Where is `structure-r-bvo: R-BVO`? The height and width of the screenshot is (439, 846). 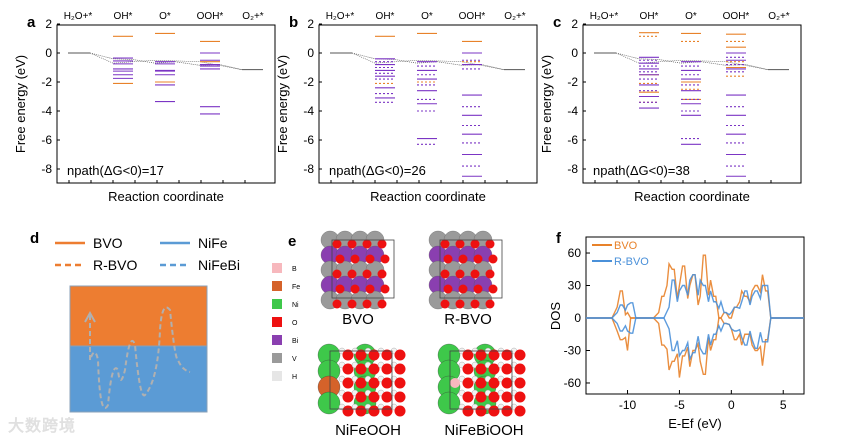 structure-r-bvo: R-BVO is located at coordinates (465, 279).